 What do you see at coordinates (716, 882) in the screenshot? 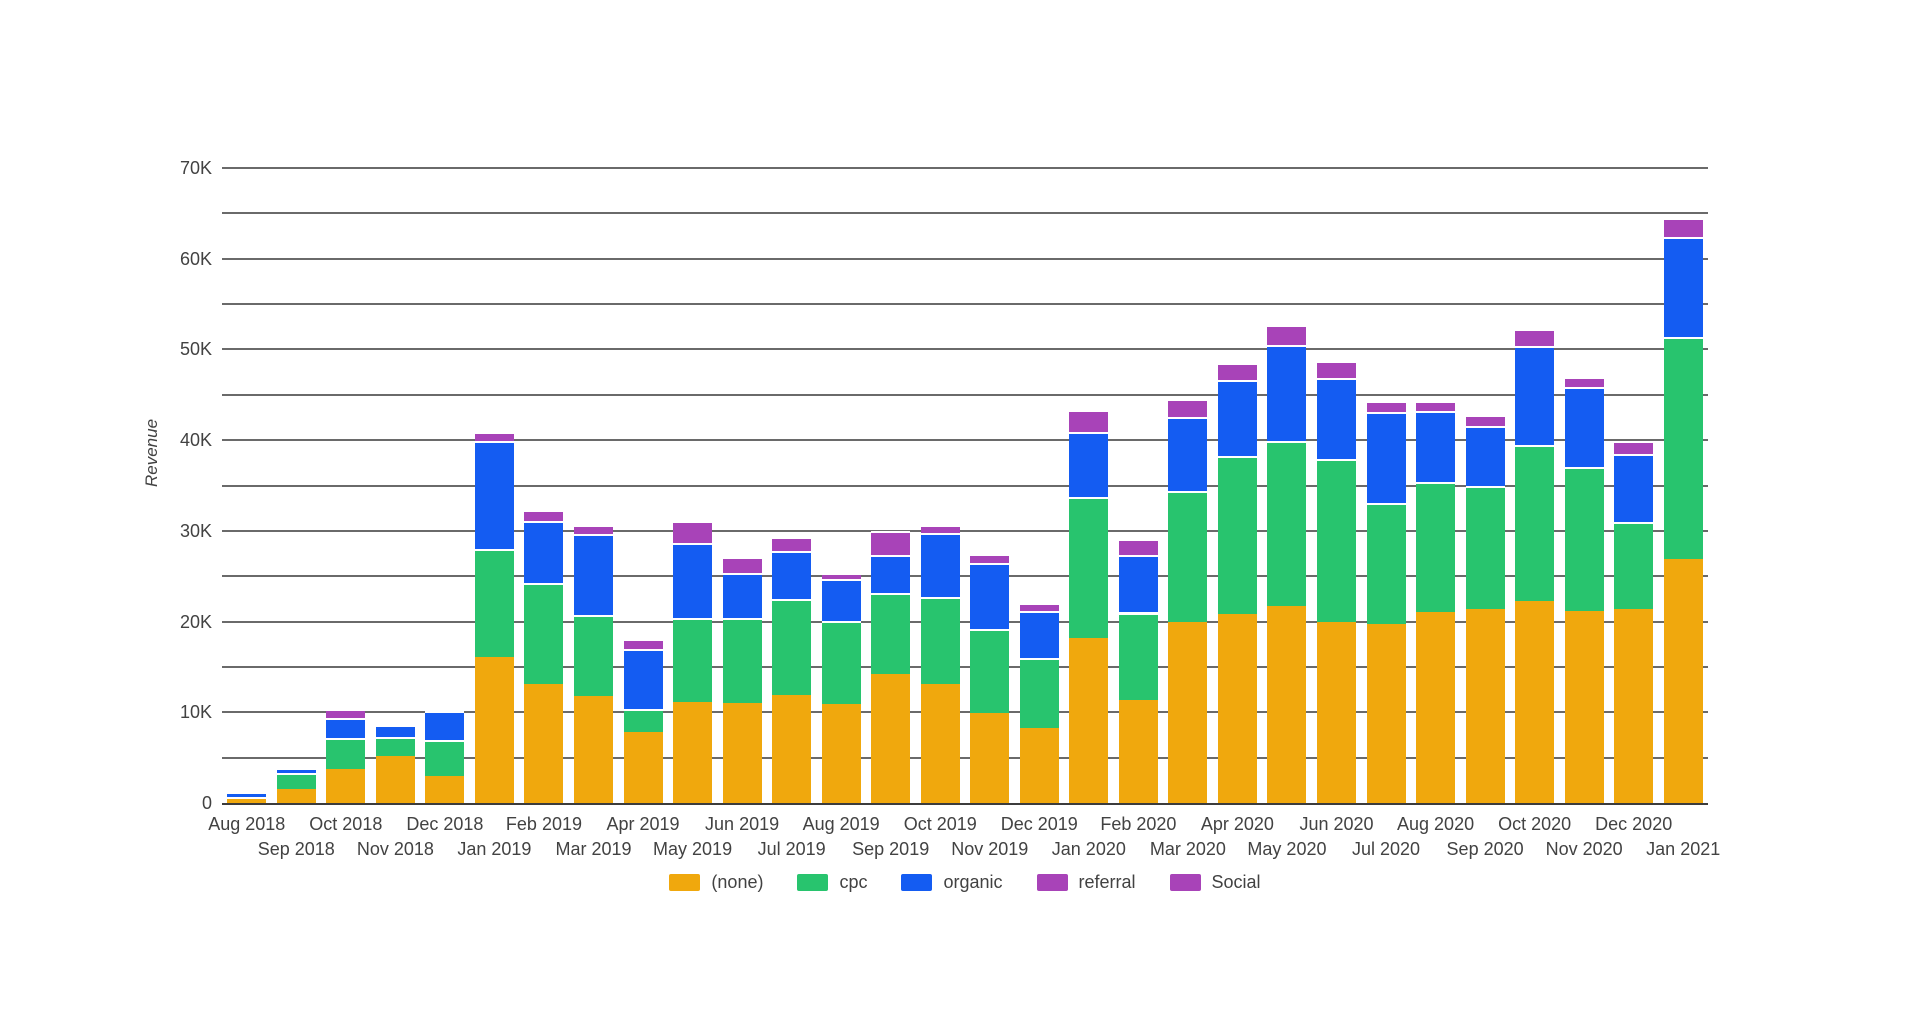
I see `legend-item-none: (none)` at bounding box center [716, 882].